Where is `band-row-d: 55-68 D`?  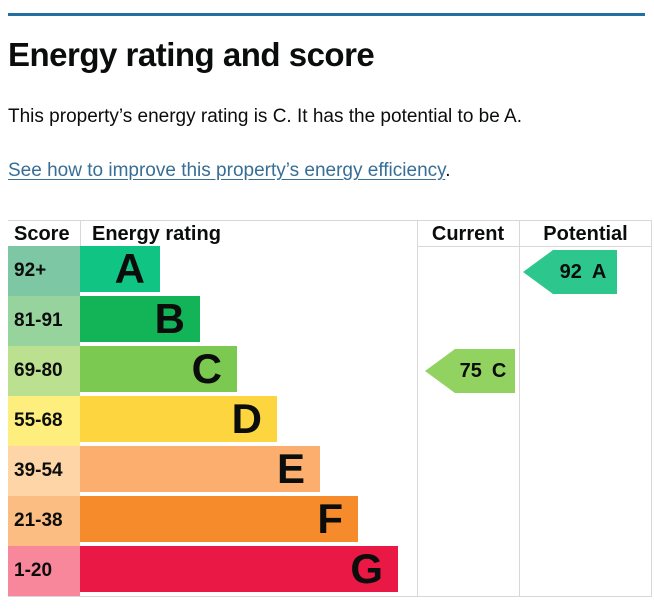 band-row-d: 55-68 D is located at coordinates (212, 421).